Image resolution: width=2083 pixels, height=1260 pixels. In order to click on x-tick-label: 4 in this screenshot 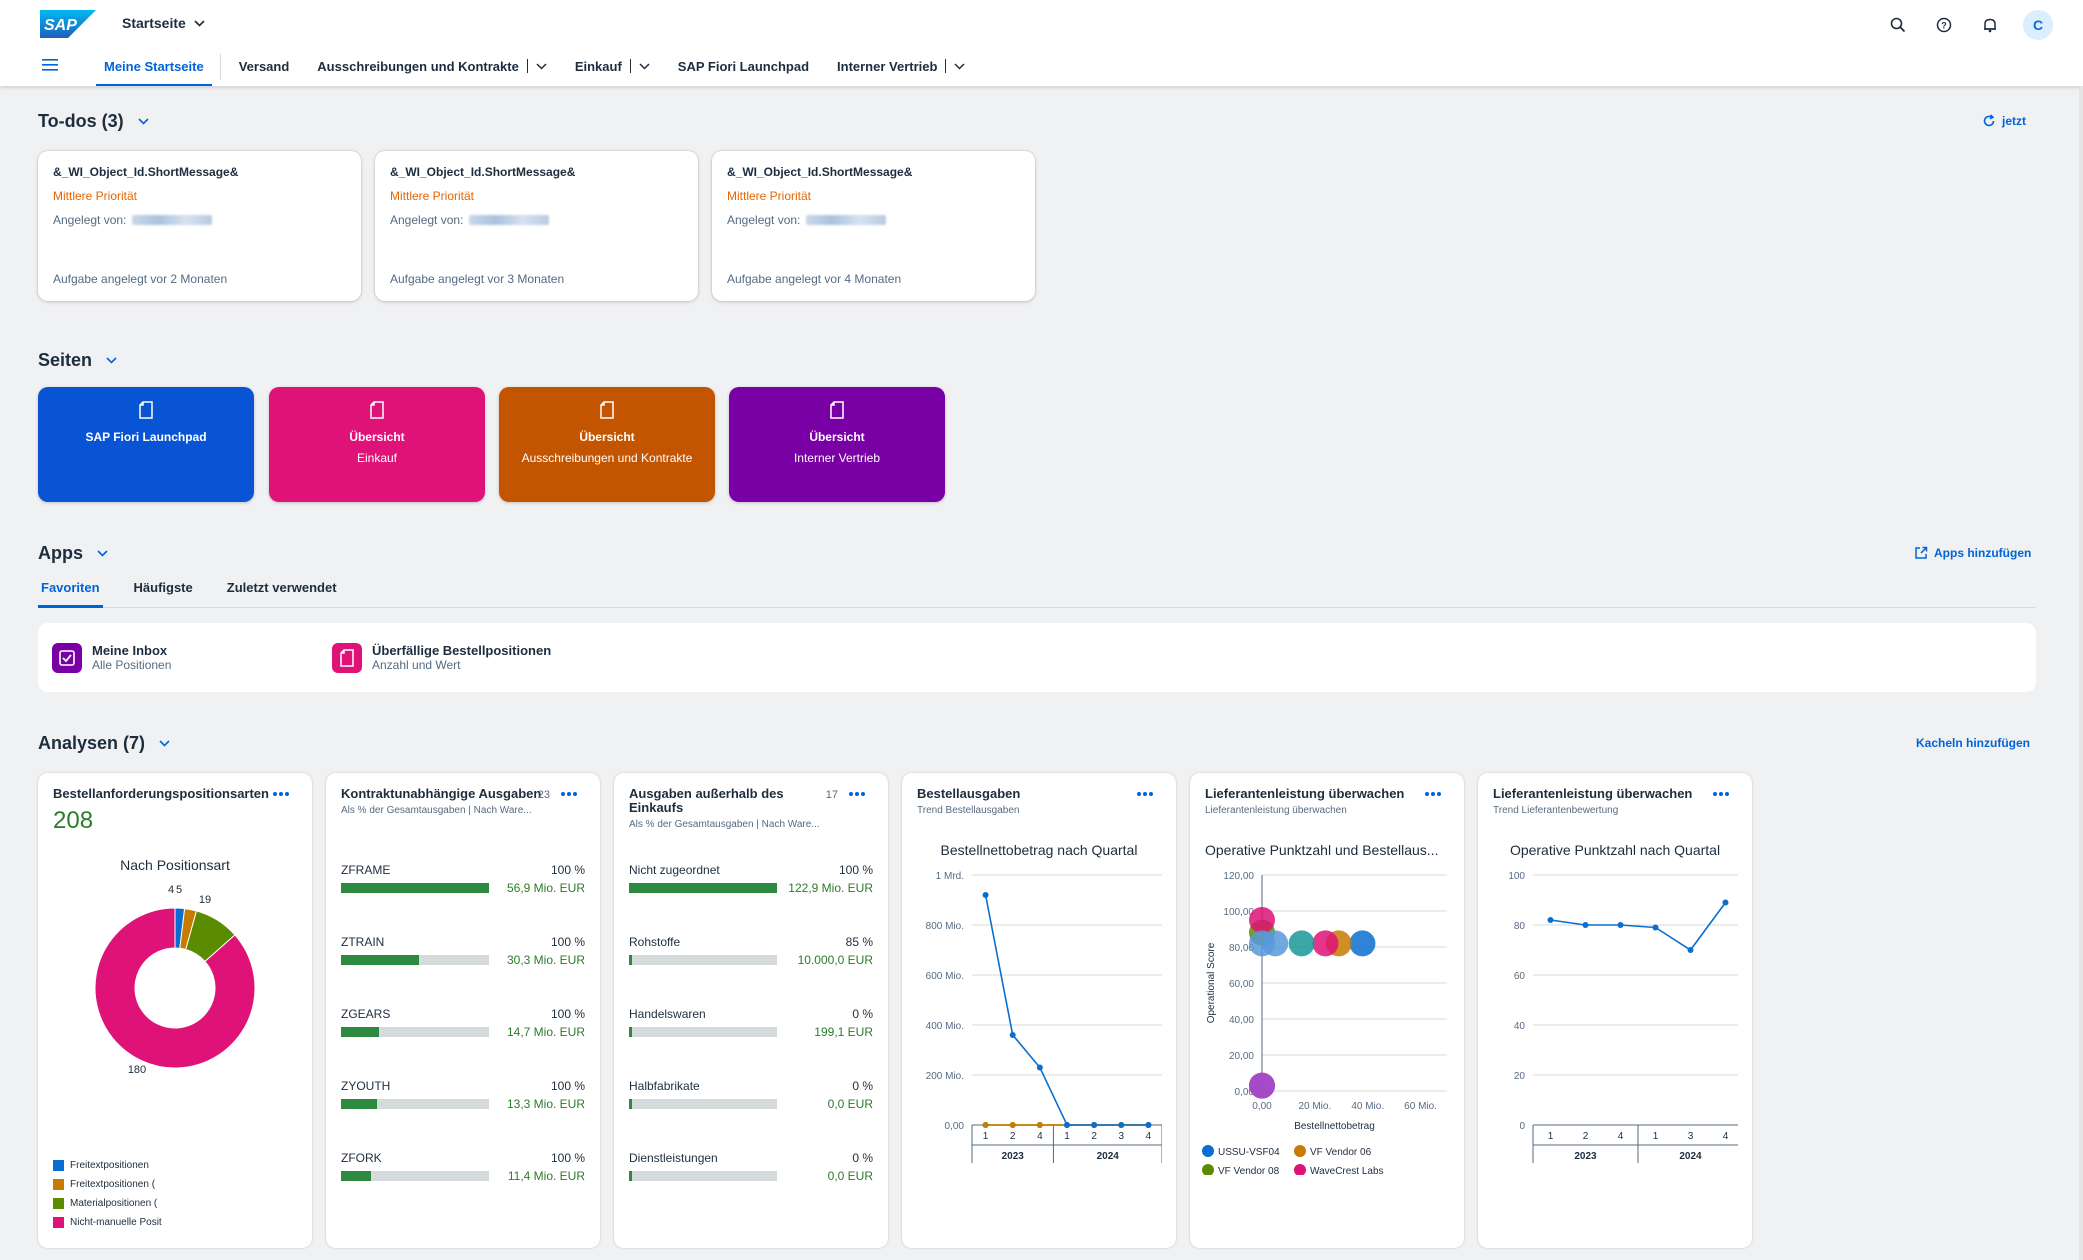, I will do `click(1149, 1136)`.